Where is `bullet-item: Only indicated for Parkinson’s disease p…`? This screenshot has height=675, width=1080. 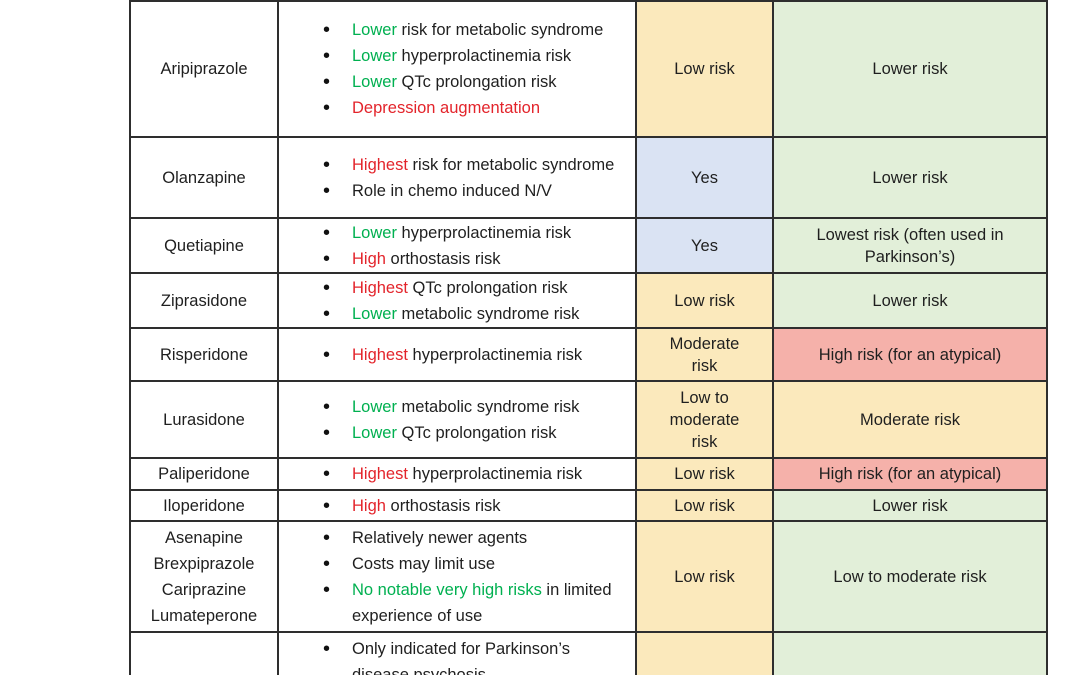 bullet-item: Only indicated for Parkinson’s disease p… is located at coordinates (477, 655).